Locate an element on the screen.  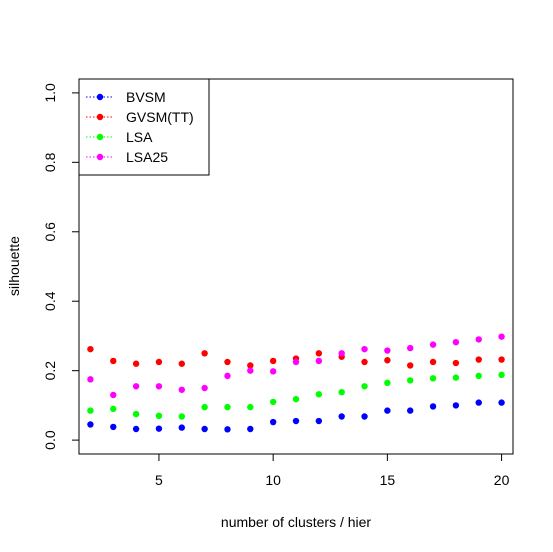
point-gvsm-tt--19 is located at coordinates (478, 359).